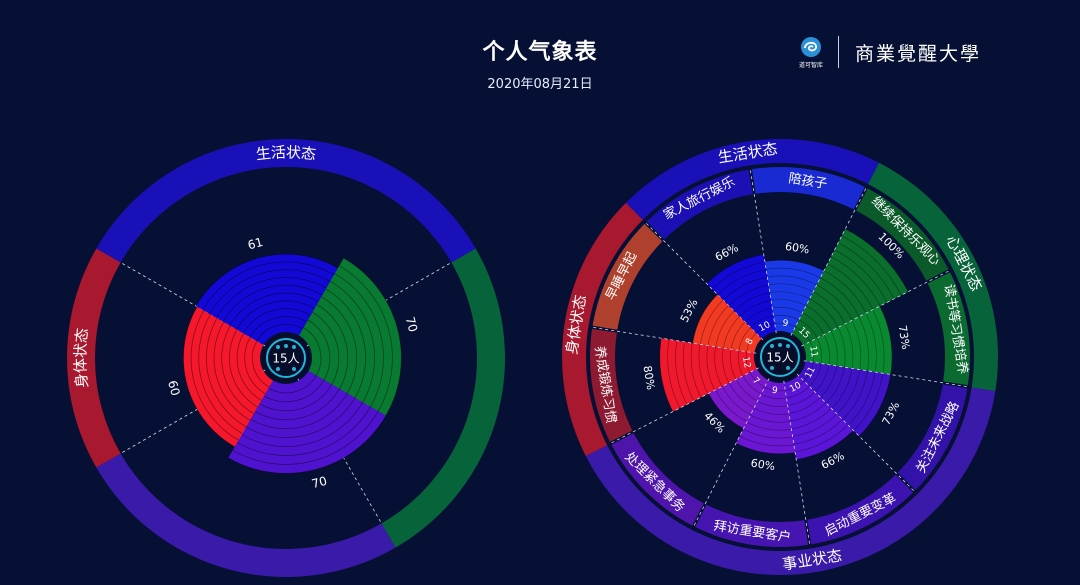 The width and height of the screenshot is (1080, 585). Describe the element at coordinates (755, 381) in the screenshot. I see `sector-count-label: 7` at that location.